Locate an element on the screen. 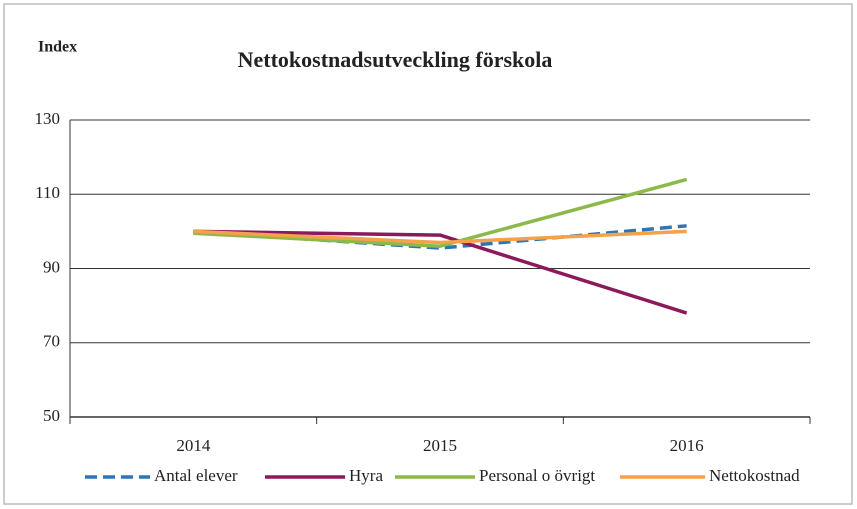 Image resolution: width=857 pixels, height=509 pixels. legend-label: Antal elever is located at coordinates (196, 475).